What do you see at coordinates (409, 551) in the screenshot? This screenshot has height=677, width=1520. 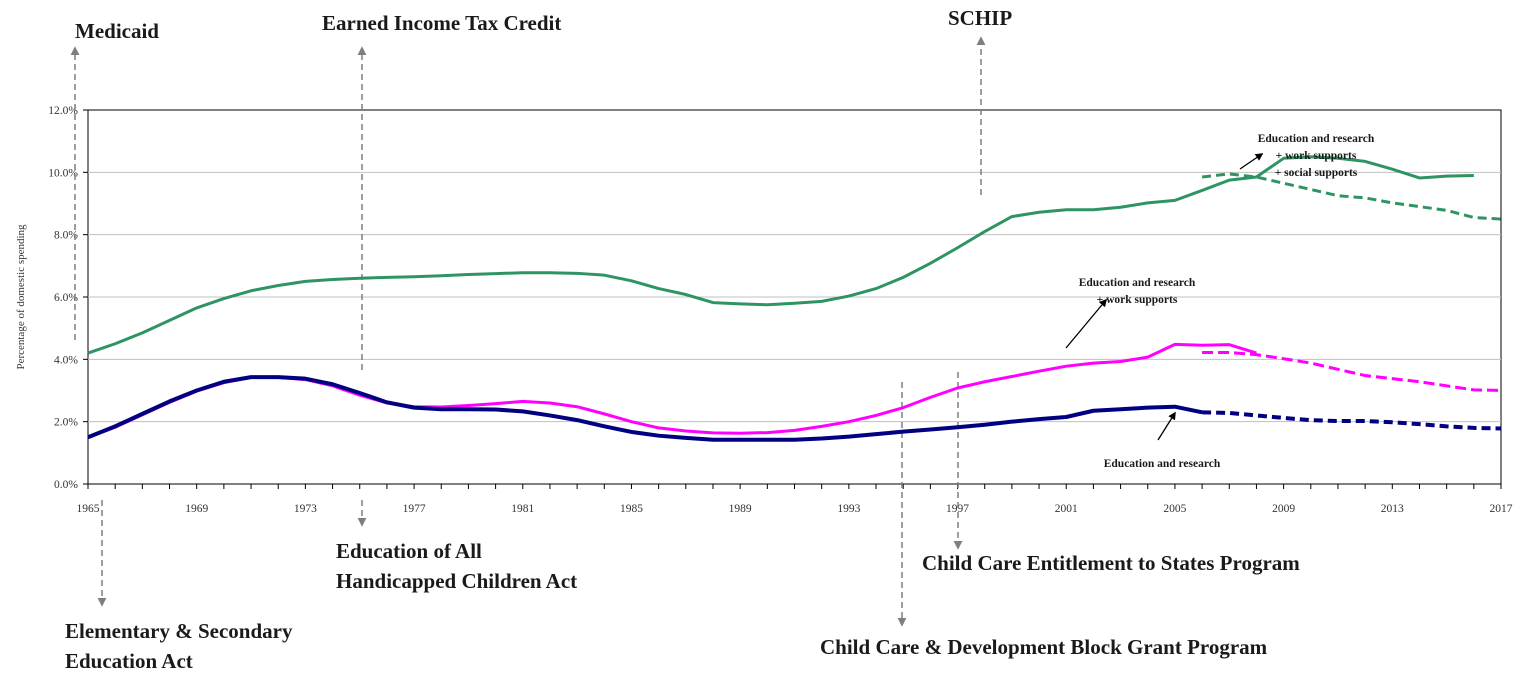 I see `event-label: Education of All` at bounding box center [409, 551].